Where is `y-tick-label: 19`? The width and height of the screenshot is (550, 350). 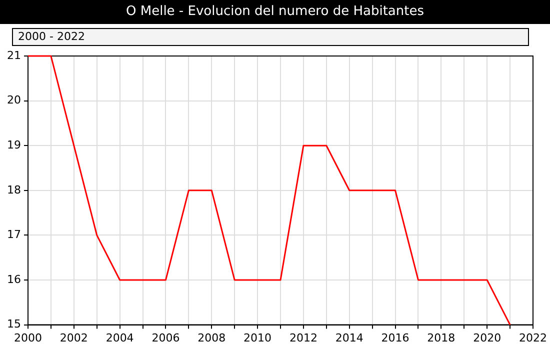 y-tick-label: 19 is located at coordinates (13, 145).